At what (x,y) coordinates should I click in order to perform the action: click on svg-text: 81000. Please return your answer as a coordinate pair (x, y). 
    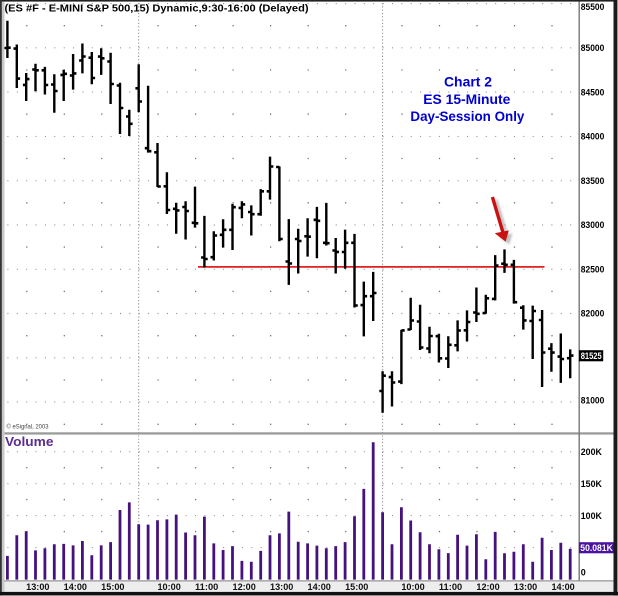
    Looking at the image, I should click on (593, 401).